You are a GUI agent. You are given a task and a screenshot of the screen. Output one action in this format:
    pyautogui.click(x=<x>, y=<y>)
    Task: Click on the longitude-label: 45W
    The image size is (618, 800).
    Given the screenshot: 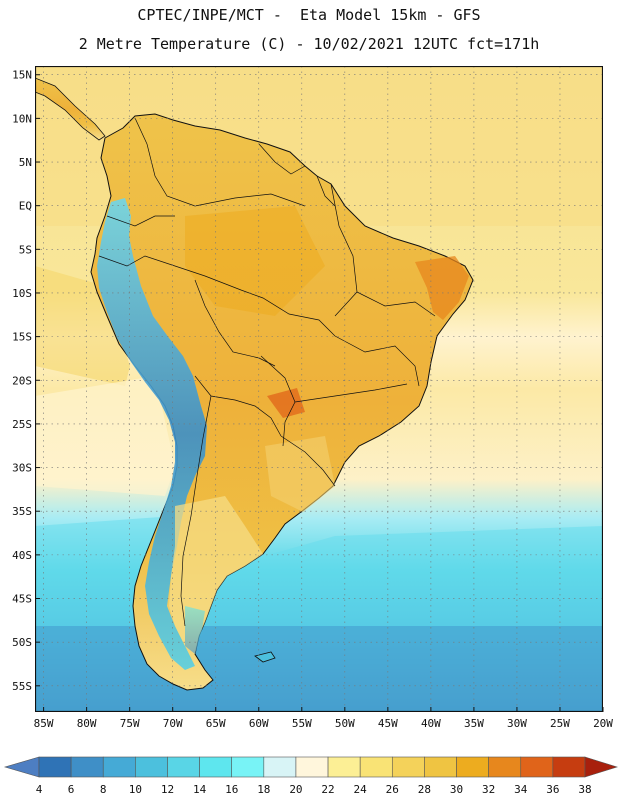 What is the action you would take?
    pyautogui.click(x=388, y=723)
    